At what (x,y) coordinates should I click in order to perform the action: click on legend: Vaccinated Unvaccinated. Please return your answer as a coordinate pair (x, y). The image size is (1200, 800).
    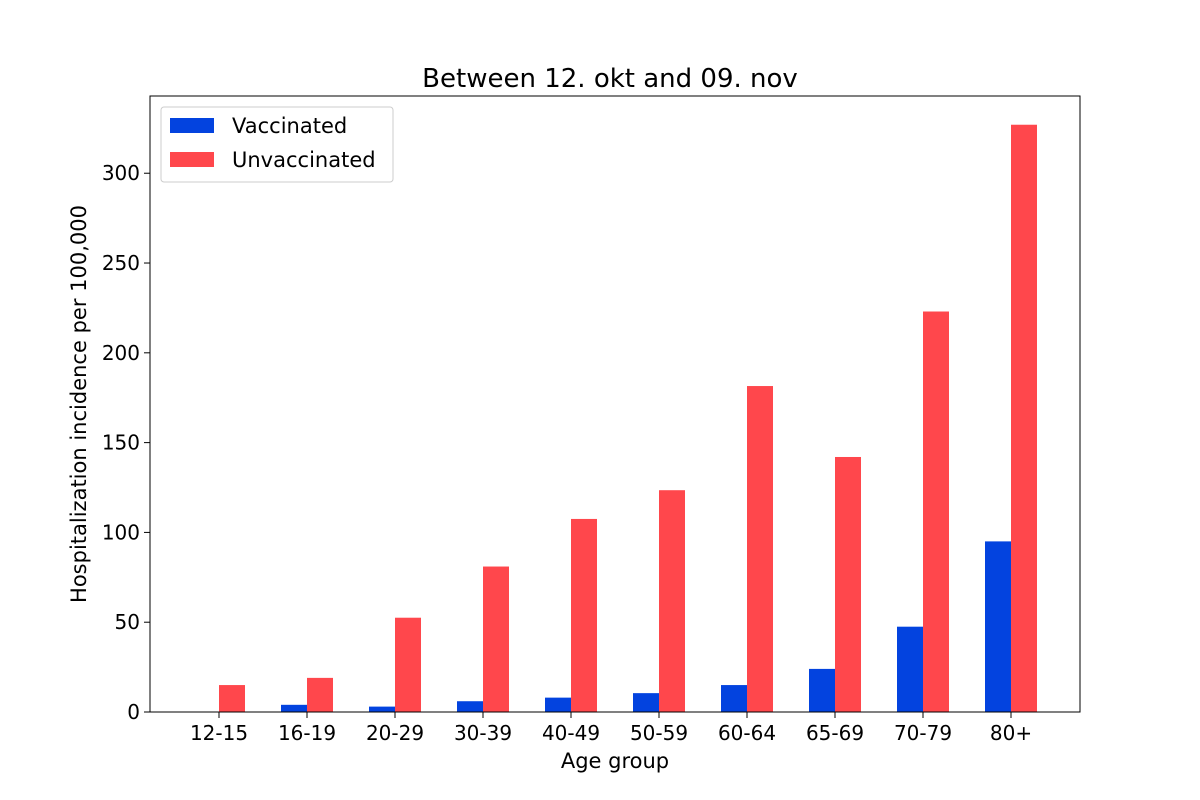
    Looking at the image, I should click on (277, 144).